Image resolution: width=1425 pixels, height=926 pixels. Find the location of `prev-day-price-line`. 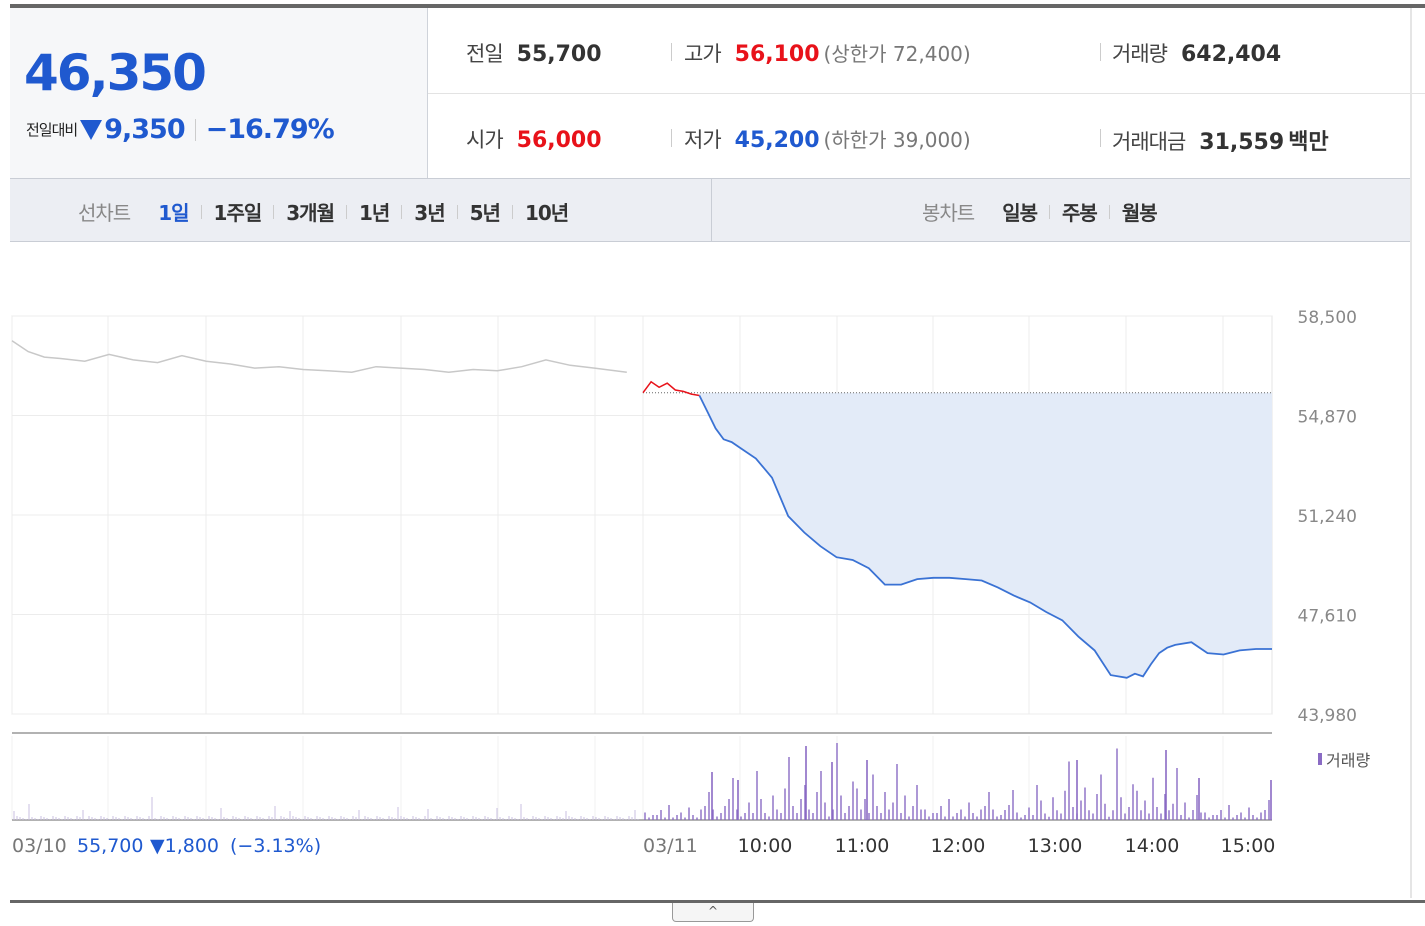

prev-day-price-line is located at coordinates (319, 356).